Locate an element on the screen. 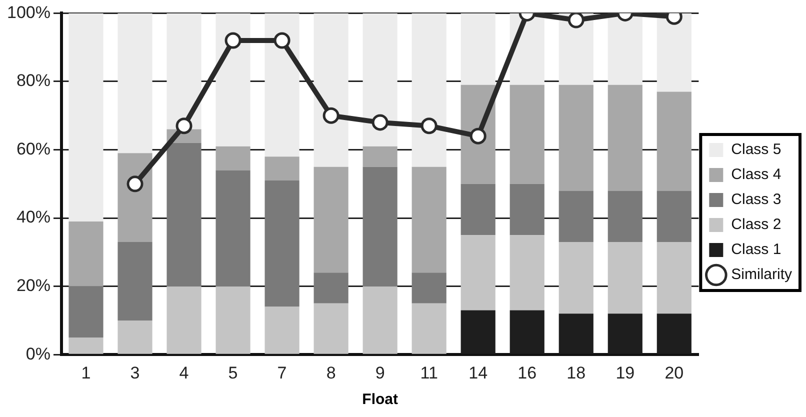  legend-label: Class 5 is located at coordinates (756, 149).